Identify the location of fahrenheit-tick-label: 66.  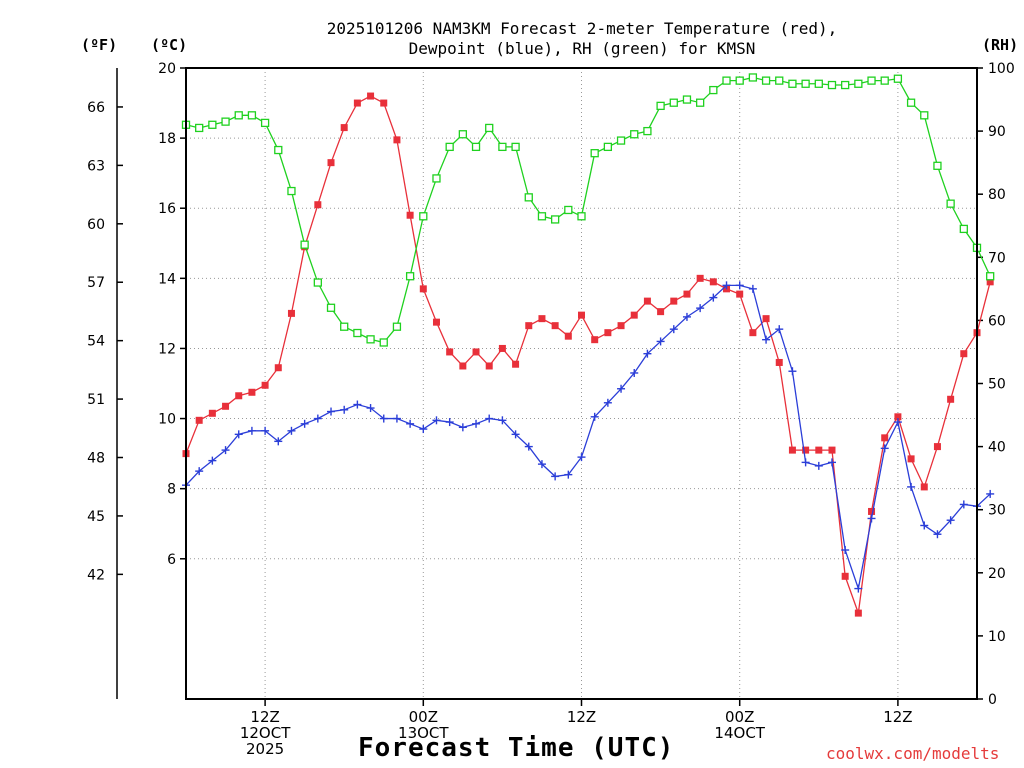
(96, 108).